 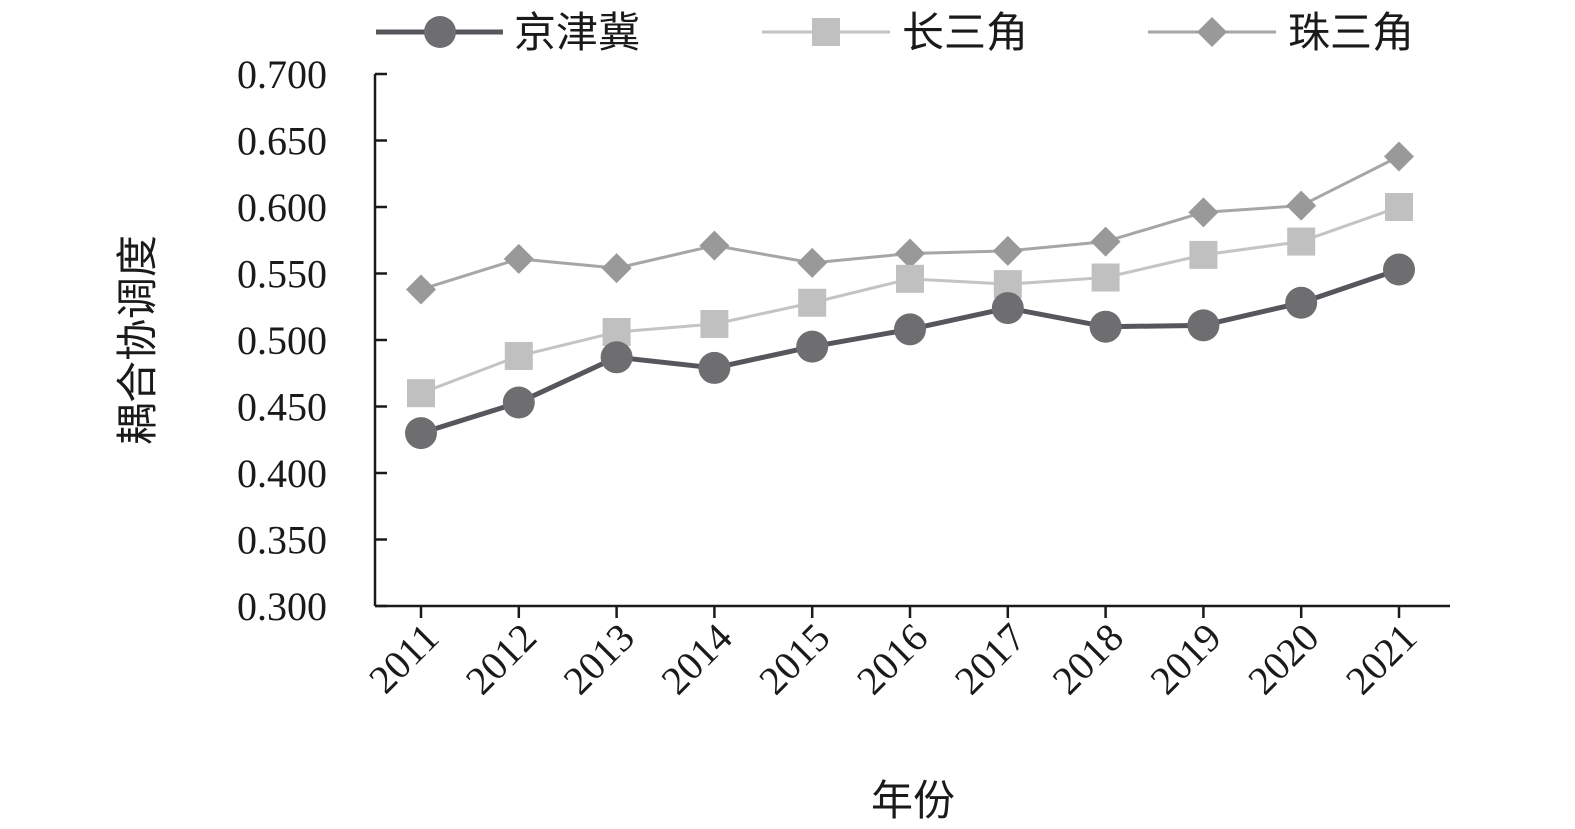 I want to click on x-tick-label: 2021, so click(x=1381, y=659).